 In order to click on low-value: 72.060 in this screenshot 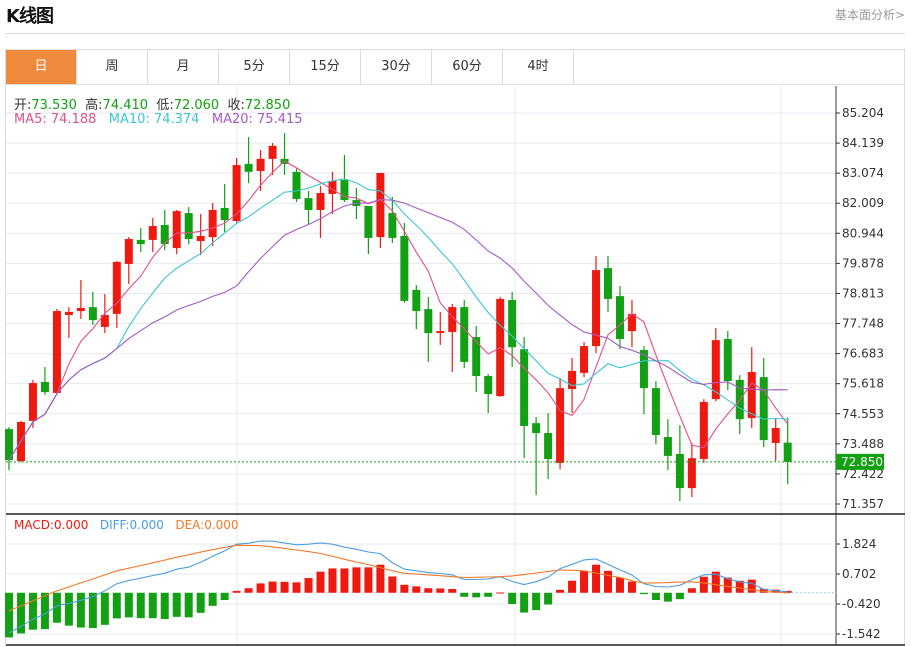, I will do `click(196, 105)`.